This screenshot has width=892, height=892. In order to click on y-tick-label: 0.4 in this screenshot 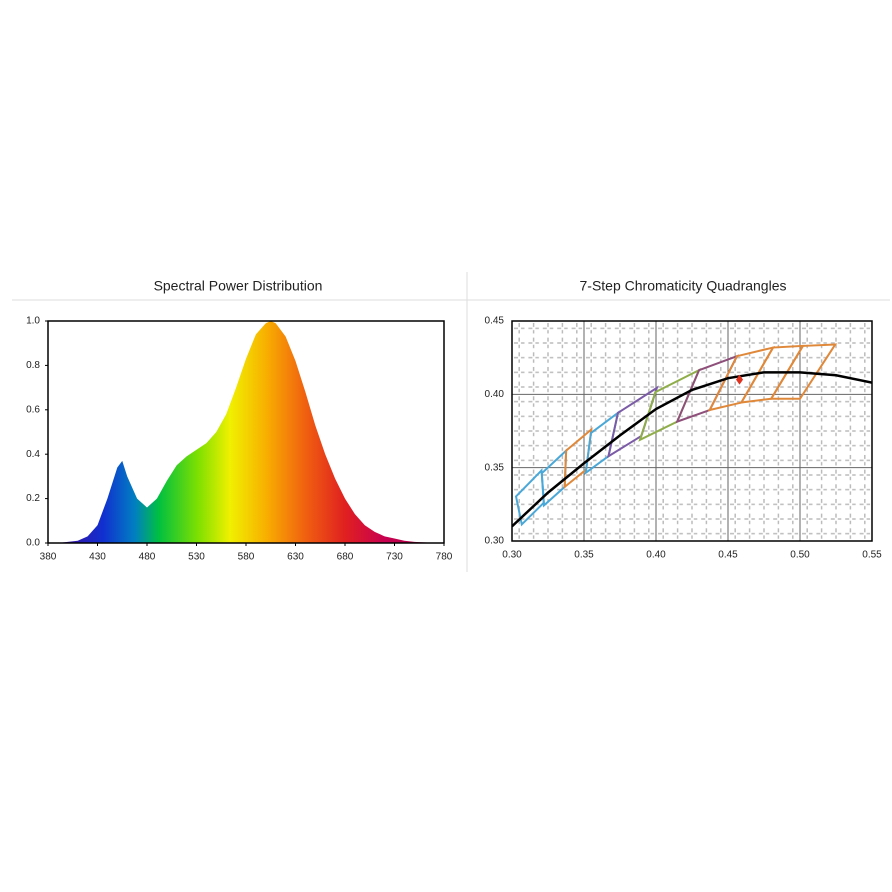, I will do `click(33, 454)`.